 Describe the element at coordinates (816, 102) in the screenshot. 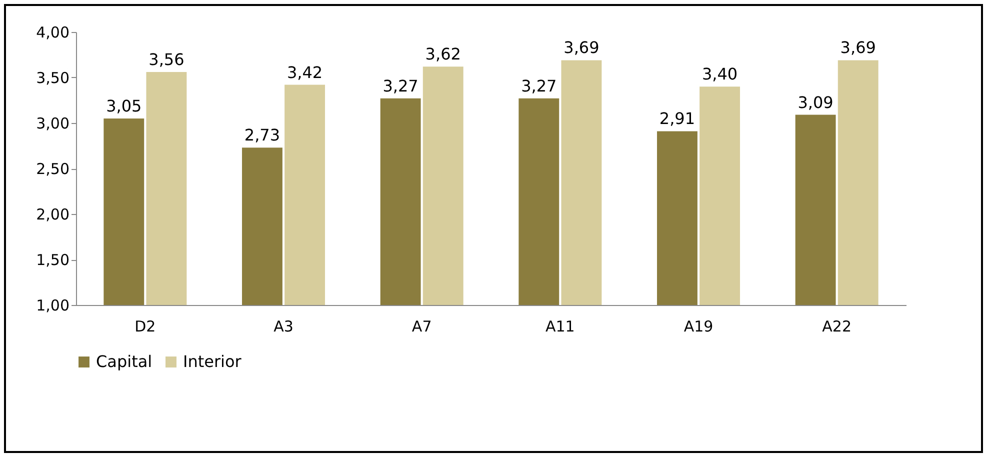

I see `data-label: 3,09` at that location.